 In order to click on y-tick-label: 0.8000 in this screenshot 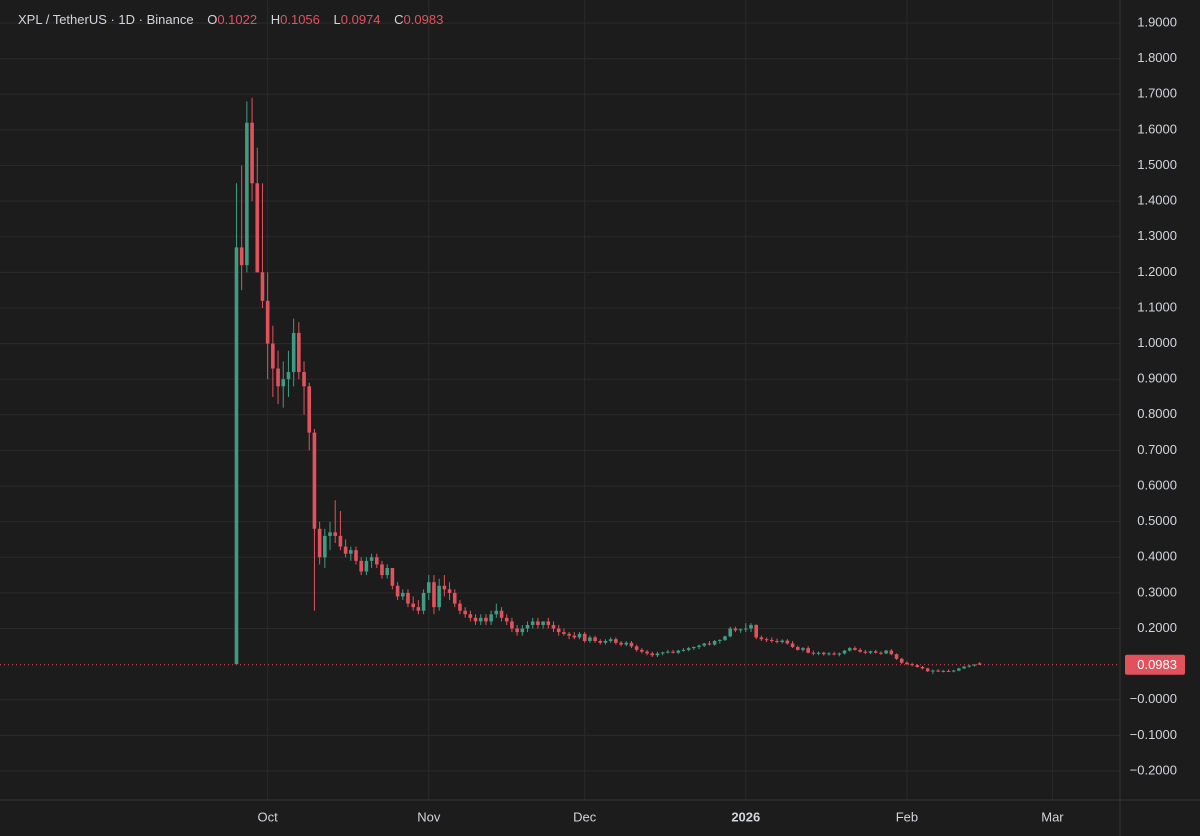, I will do `click(1157, 413)`.